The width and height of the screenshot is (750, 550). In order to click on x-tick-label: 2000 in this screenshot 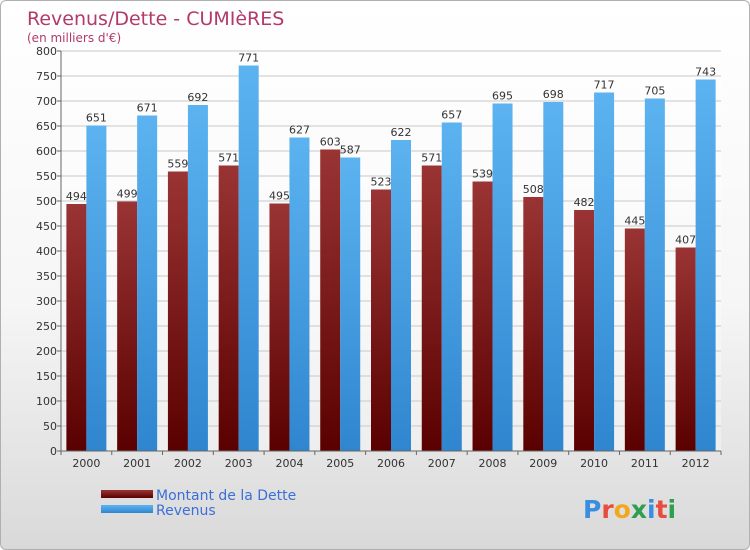, I will do `click(86, 463)`.